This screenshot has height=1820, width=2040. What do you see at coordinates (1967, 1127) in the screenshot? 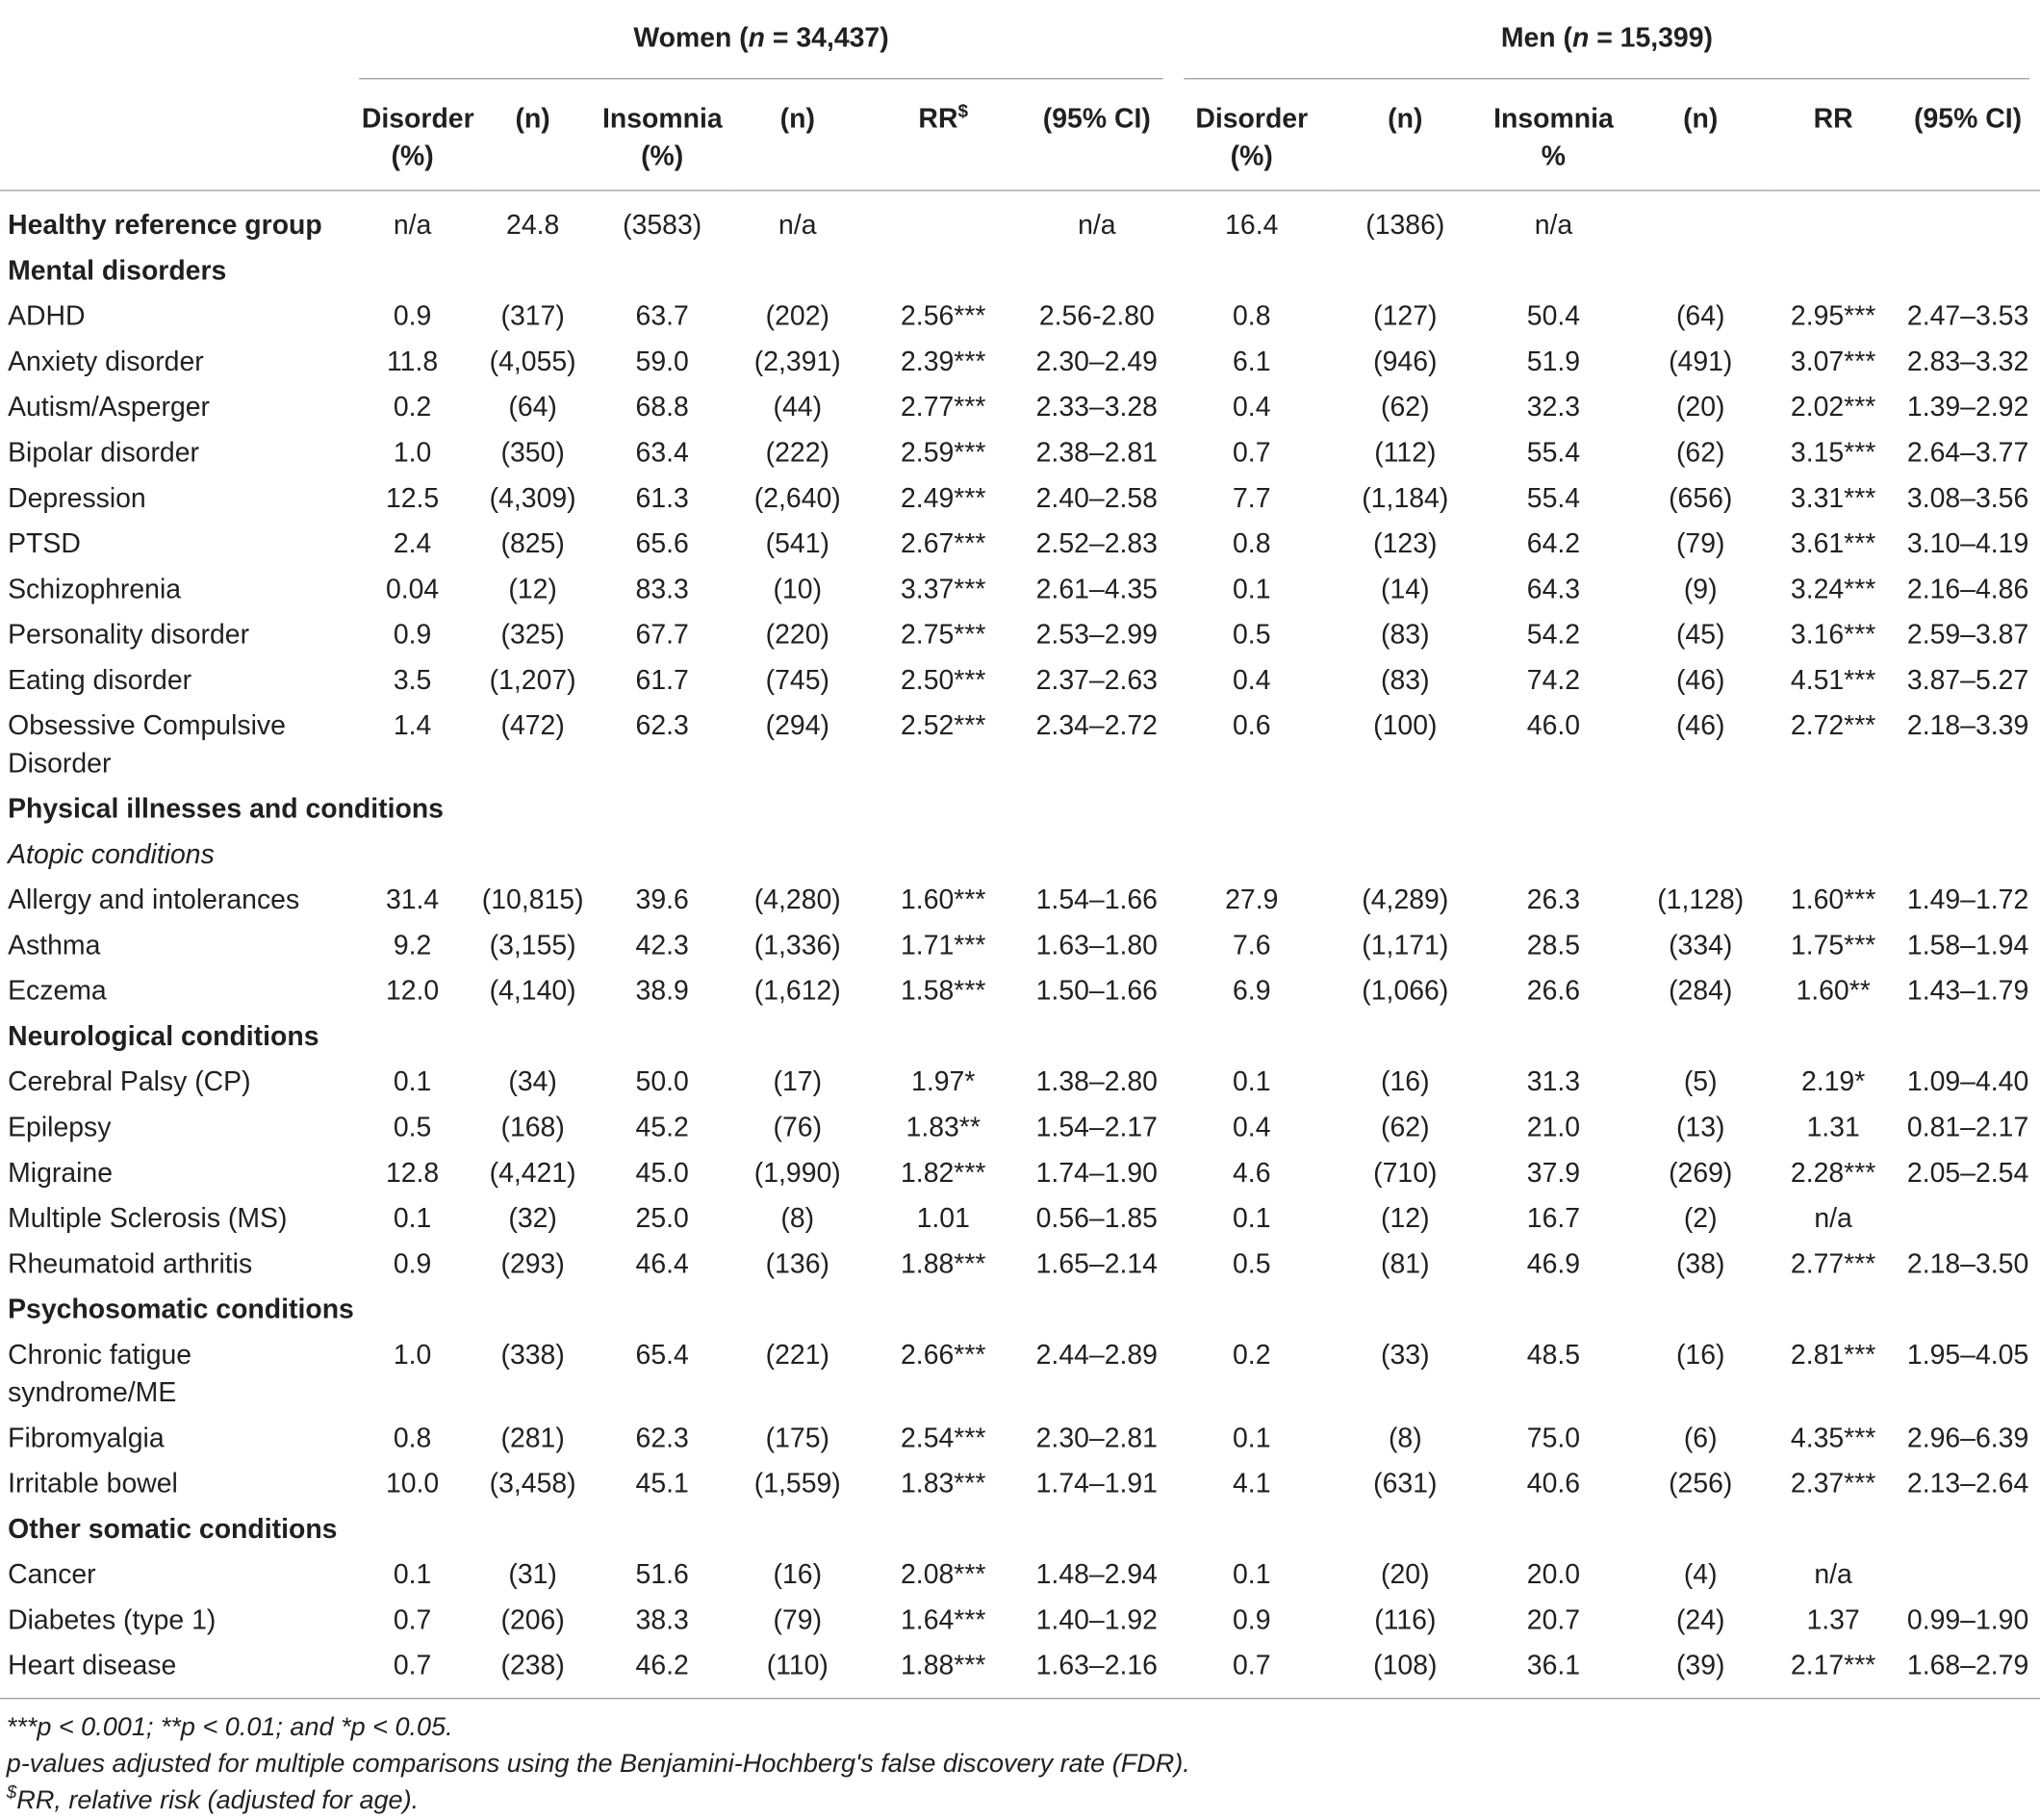
I see `cell: 0.81–2.17` at bounding box center [1967, 1127].